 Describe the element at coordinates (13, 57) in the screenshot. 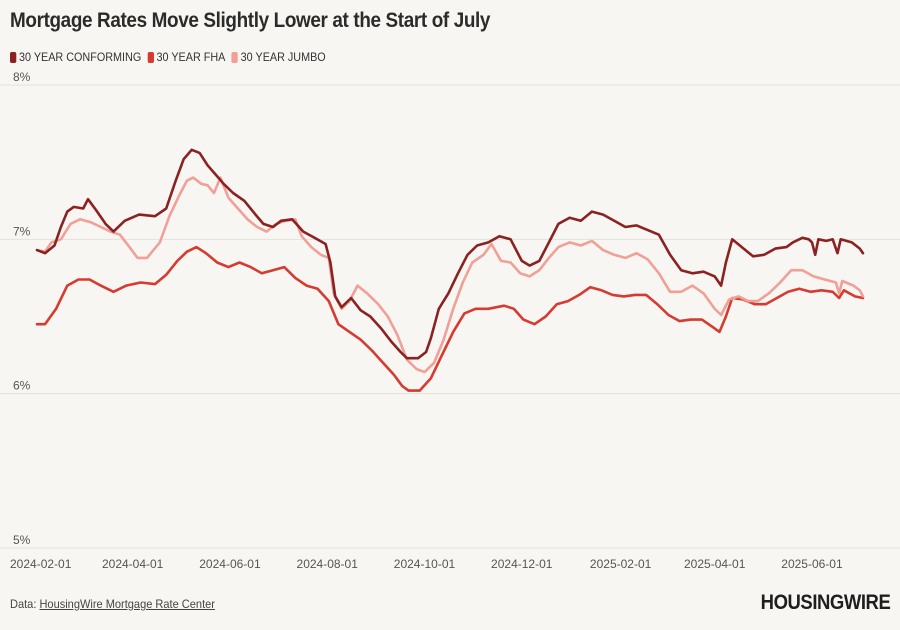

I see `legend-swatch-conforming` at that location.